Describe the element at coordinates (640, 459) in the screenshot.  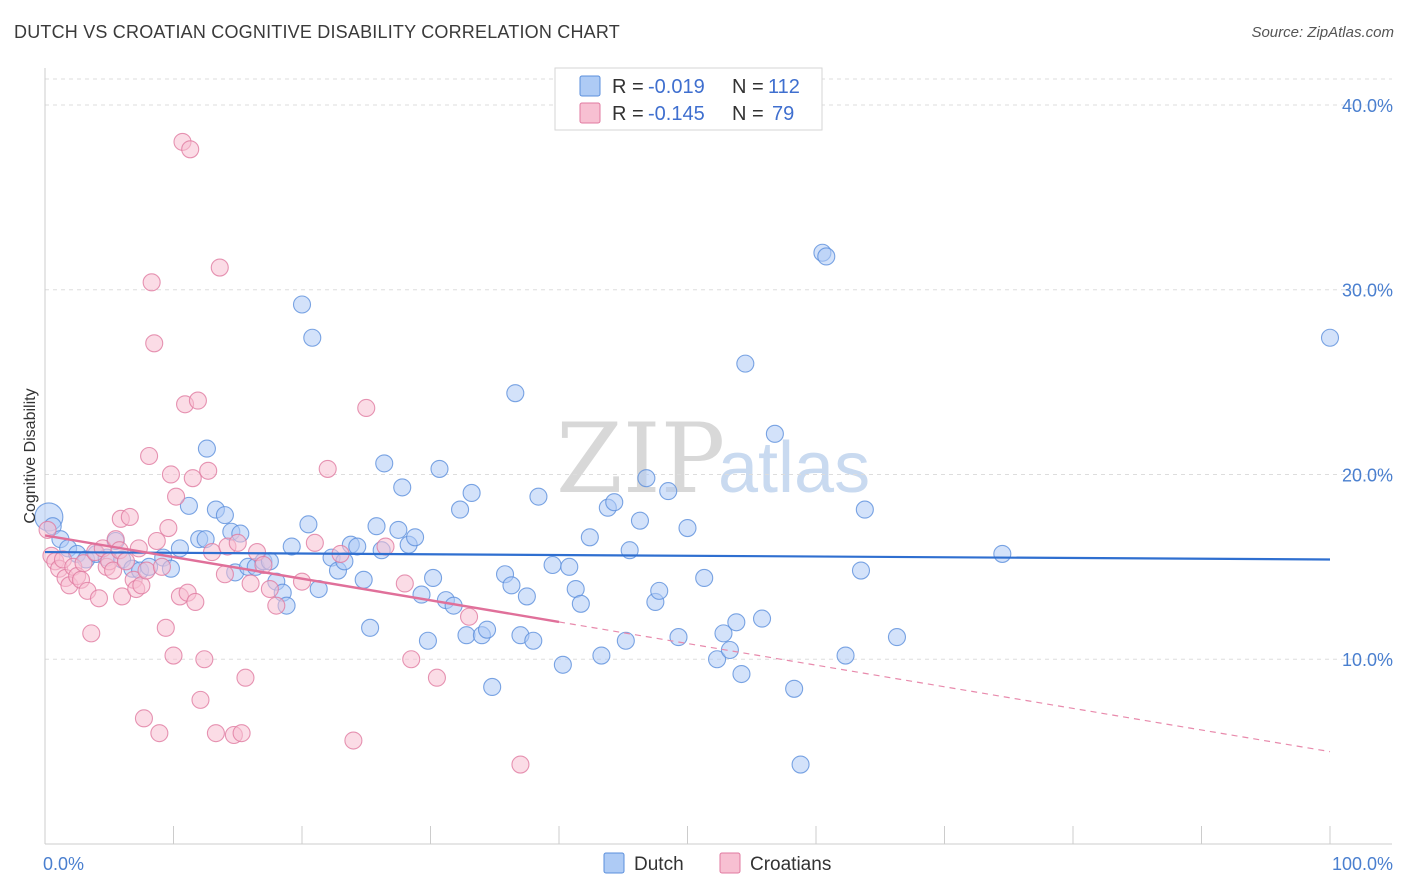
I see `watermark-zip: ZIP` at that location.